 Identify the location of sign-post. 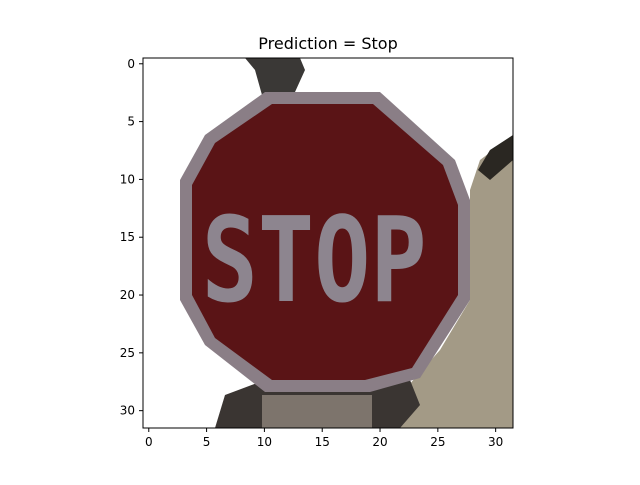
(317, 411).